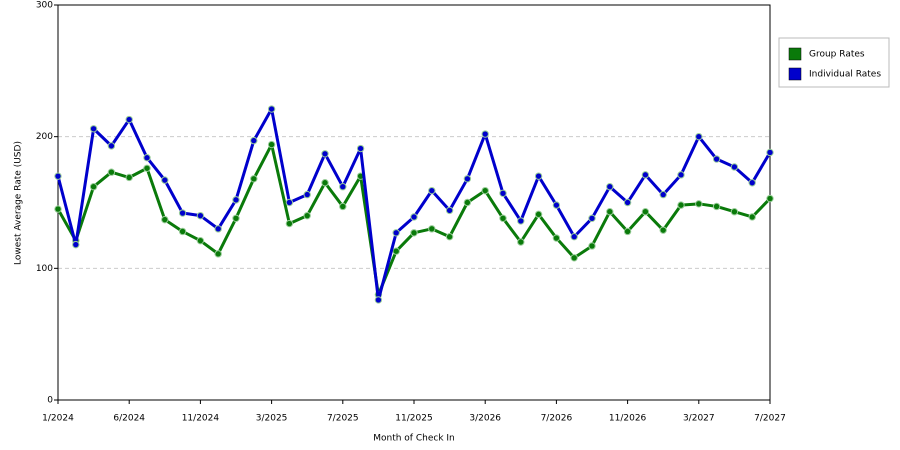  What do you see at coordinates (628, 419) in the screenshot?
I see `x-tick-label: 11/2026` at bounding box center [628, 419].